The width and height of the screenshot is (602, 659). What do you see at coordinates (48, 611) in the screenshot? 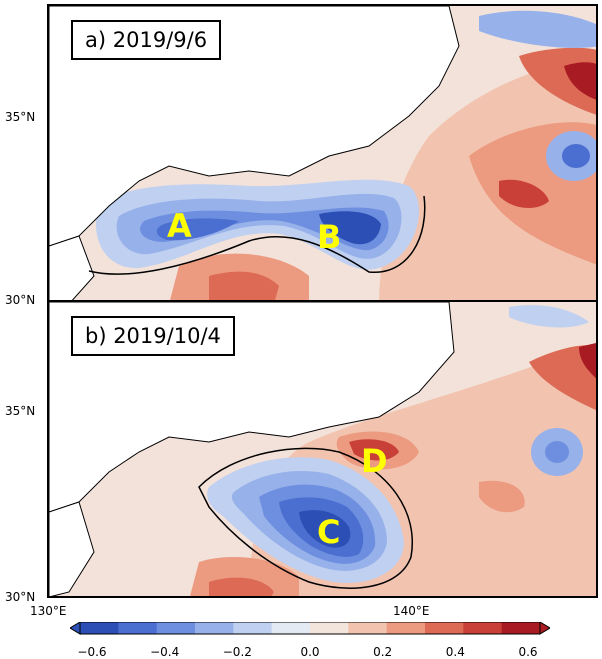
I see `lon-tick-130e: 130°E` at bounding box center [48, 611].